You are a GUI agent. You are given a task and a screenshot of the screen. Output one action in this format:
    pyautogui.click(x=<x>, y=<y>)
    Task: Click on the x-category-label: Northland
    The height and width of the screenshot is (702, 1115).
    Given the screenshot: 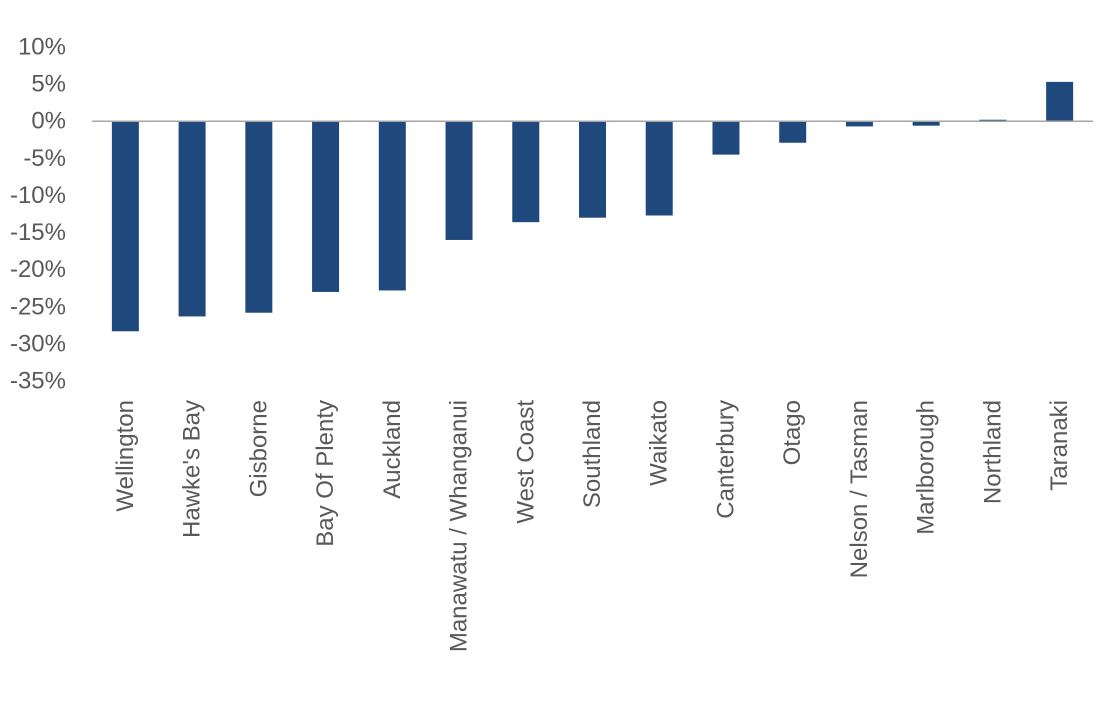 What is the action you would take?
    pyautogui.click(x=992, y=452)
    